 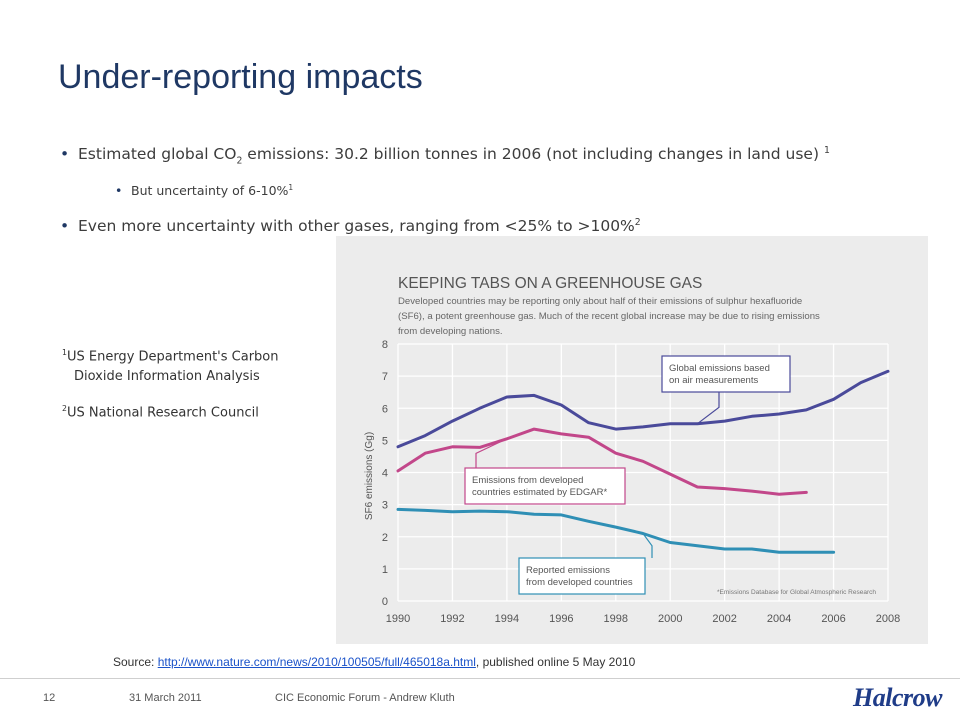 I want to click on y-tick-label: 8, so click(x=385, y=345).